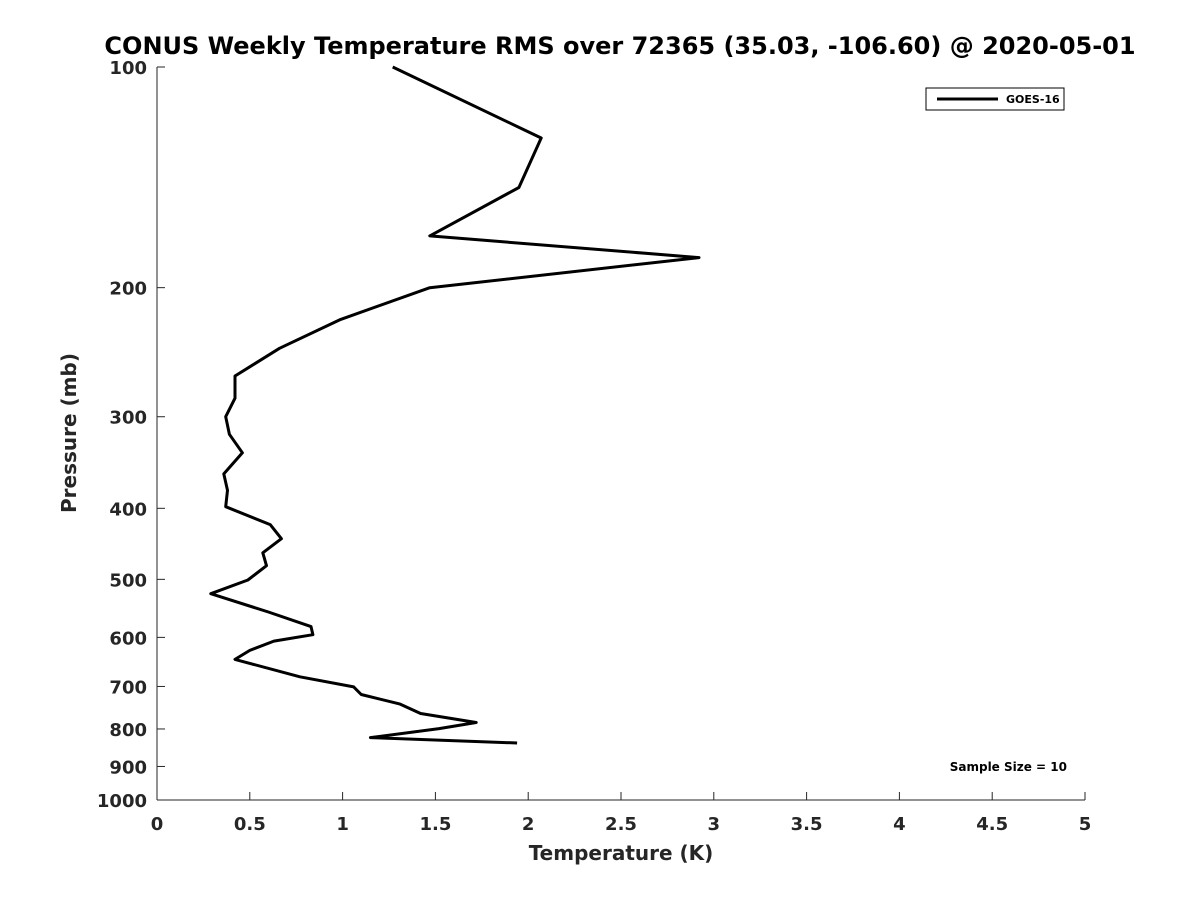 Image resolution: width=1200 pixels, height=900 pixels. What do you see at coordinates (128, 687) in the screenshot?
I see `y-tick-label: 700` at bounding box center [128, 687].